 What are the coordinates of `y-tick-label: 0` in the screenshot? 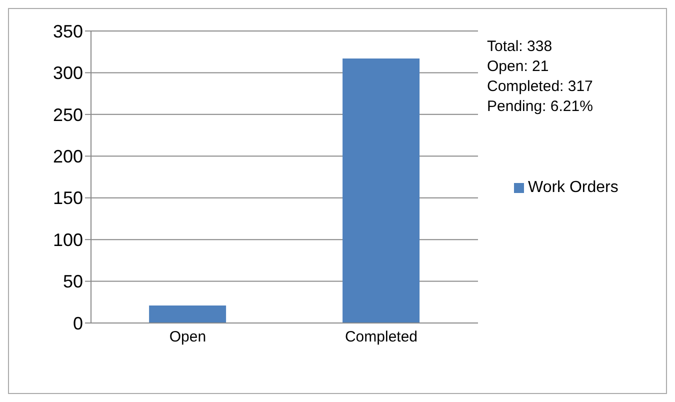 It's located at (77, 323).